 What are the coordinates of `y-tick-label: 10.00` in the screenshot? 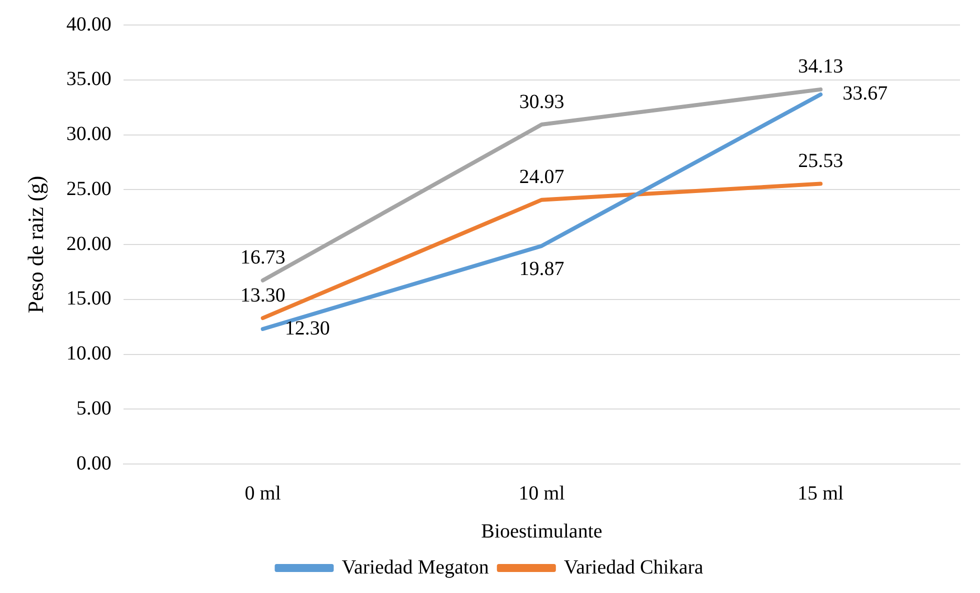 It's located at (89, 353).